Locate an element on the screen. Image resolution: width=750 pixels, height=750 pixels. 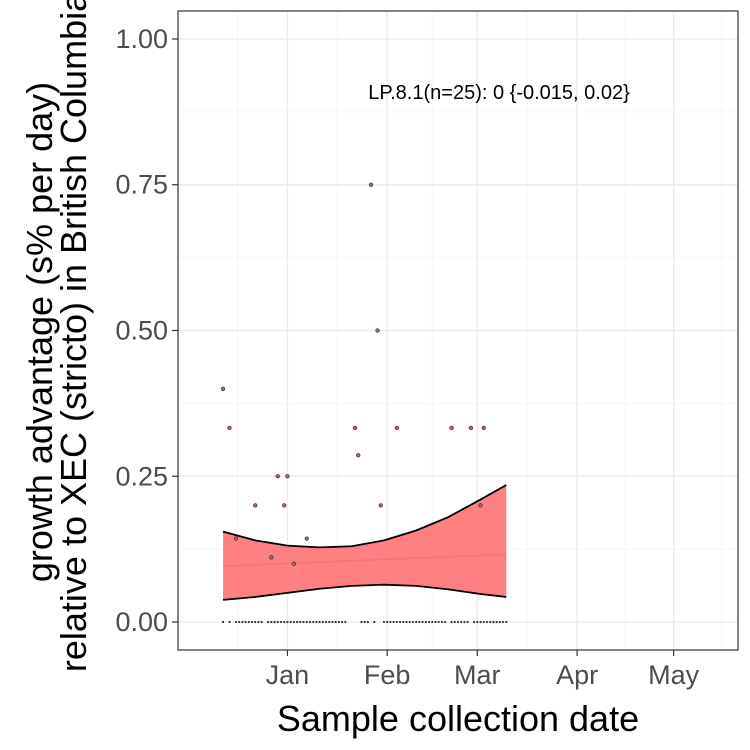
confidence-ribbon is located at coordinates (365, 542).